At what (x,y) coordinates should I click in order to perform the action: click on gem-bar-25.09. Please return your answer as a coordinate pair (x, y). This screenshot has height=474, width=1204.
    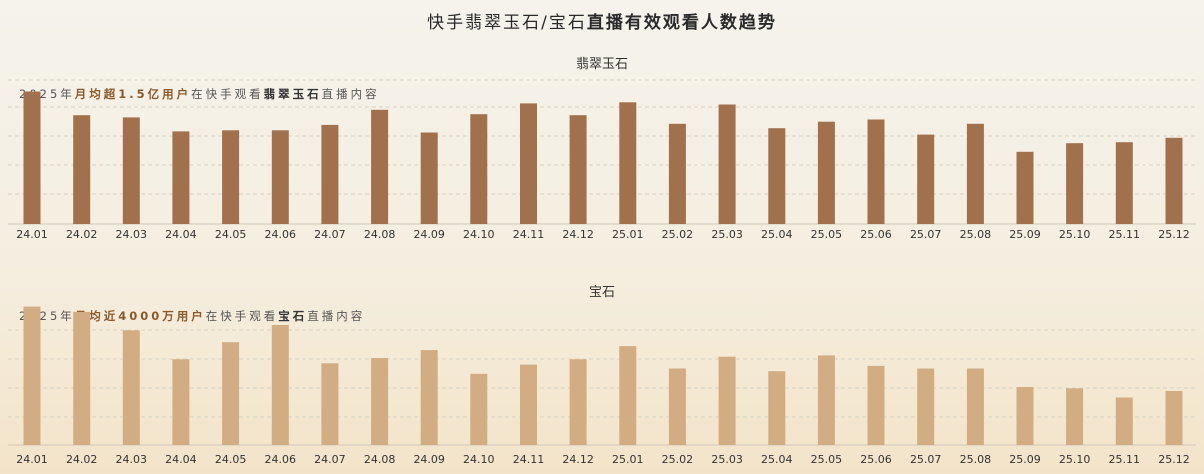
    Looking at the image, I should click on (1025, 416).